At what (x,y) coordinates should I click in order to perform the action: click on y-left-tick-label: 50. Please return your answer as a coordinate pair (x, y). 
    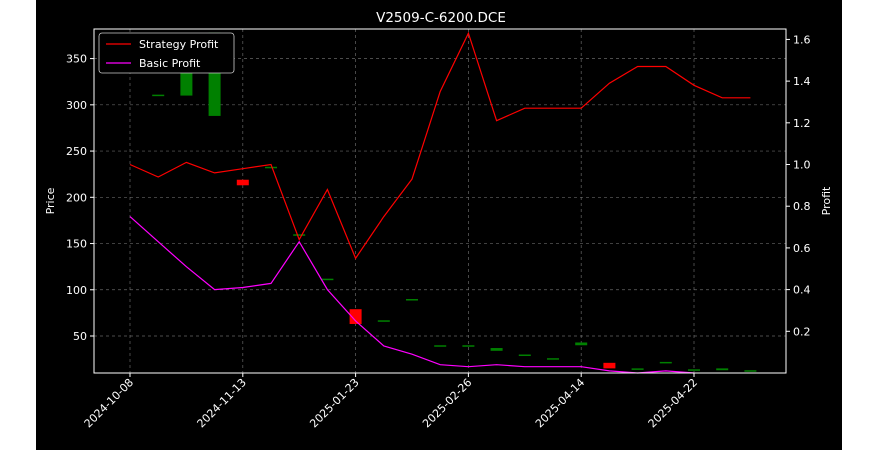
    Looking at the image, I should click on (80, 336).